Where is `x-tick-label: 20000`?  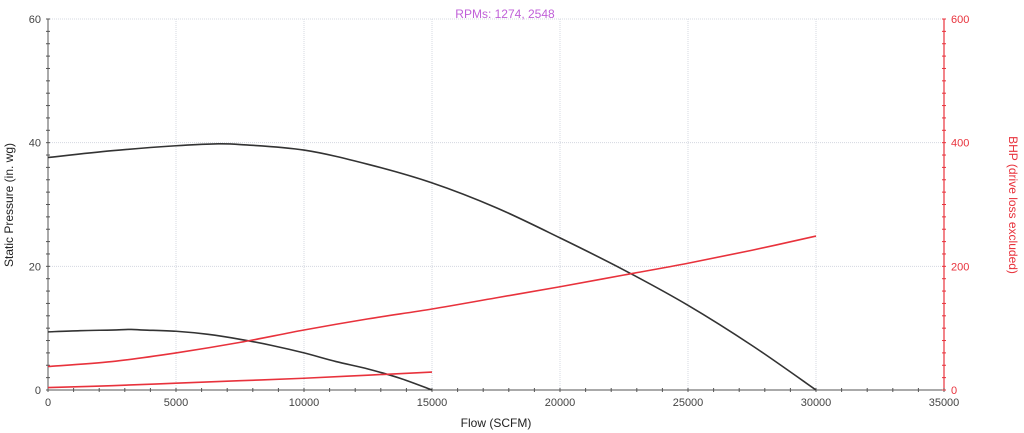 x-tick-label: 20000 is located at coordinates (560, 403).